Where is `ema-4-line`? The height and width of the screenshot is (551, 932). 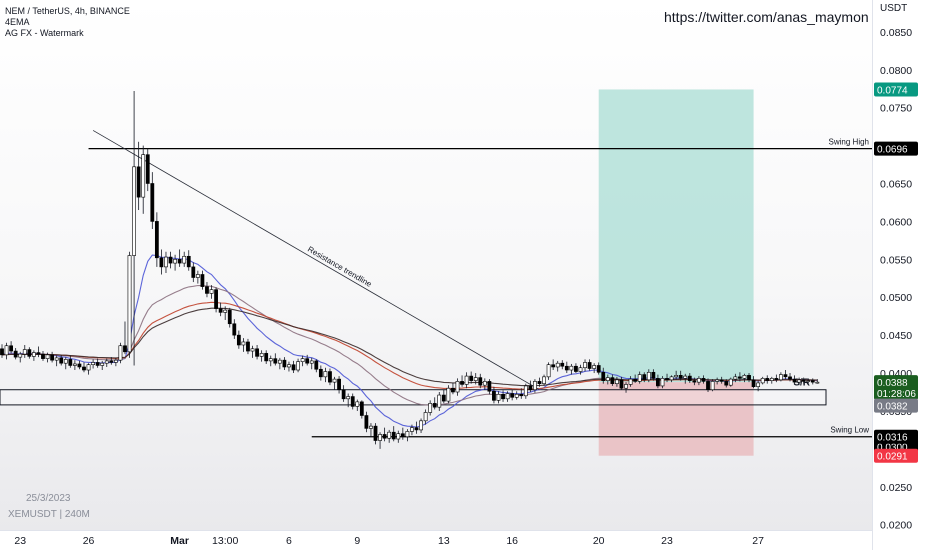
ema-4-line is located at coordinates (409, 347).